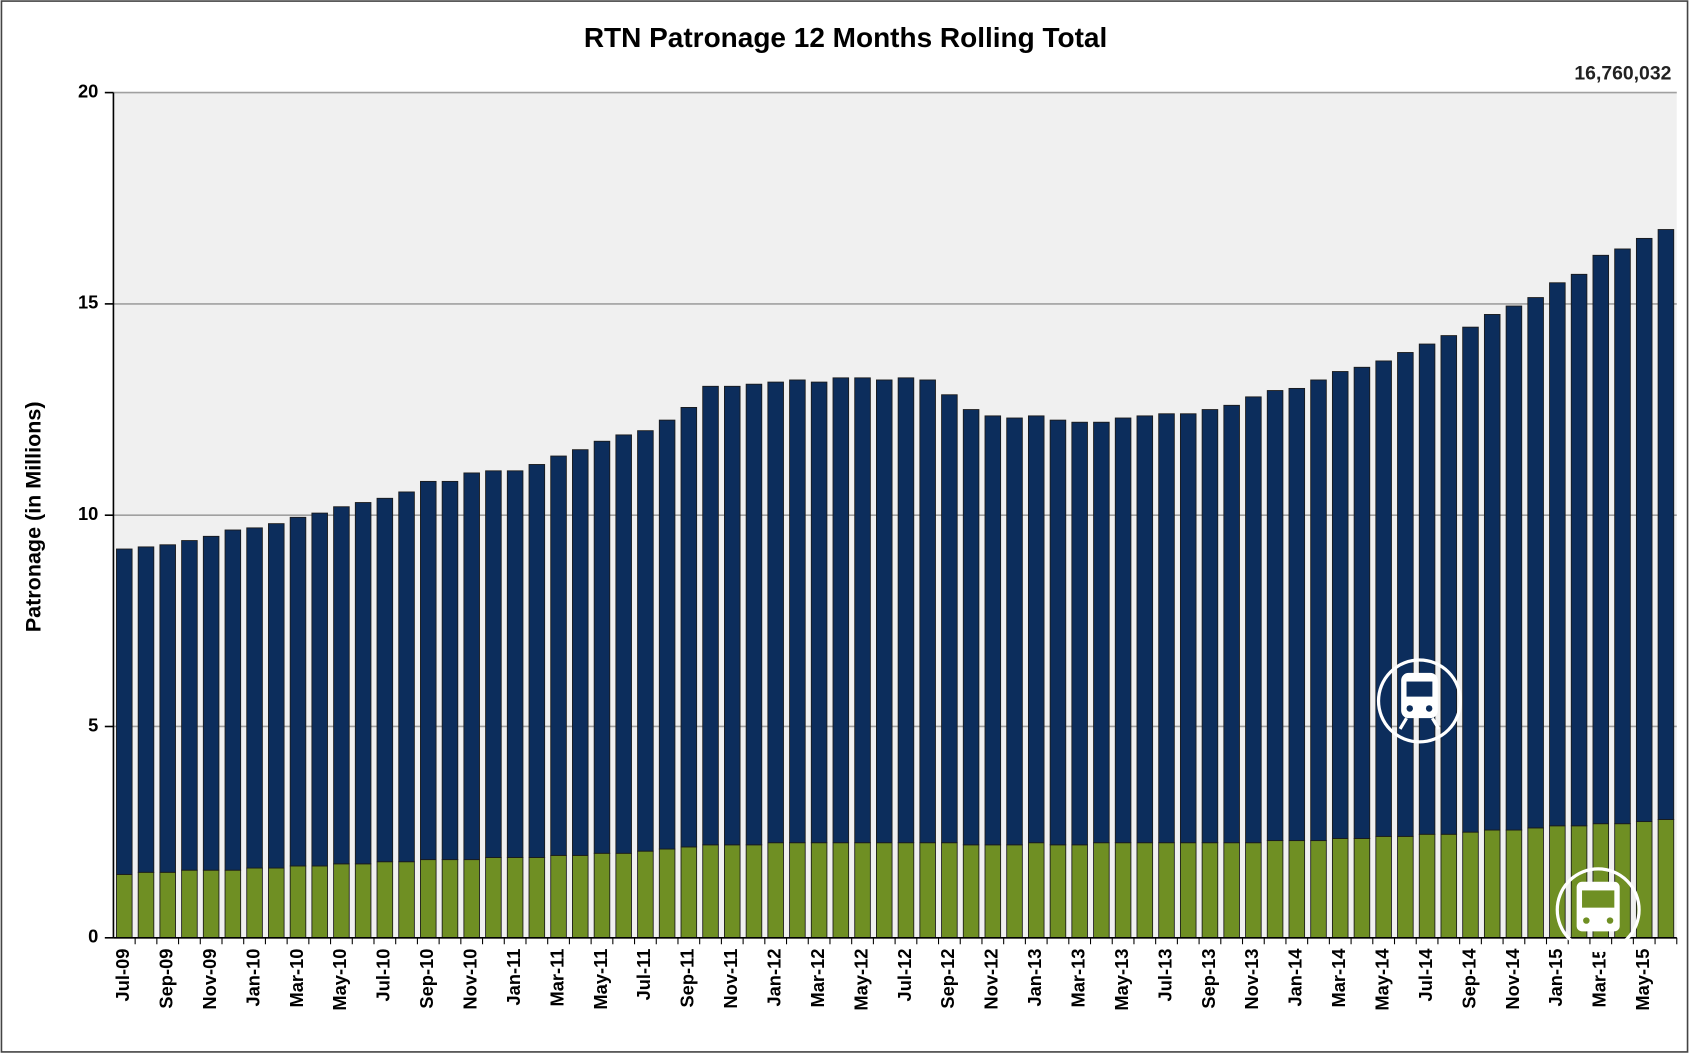  I want to click on y-tick-label: 0, so click(93, 936).